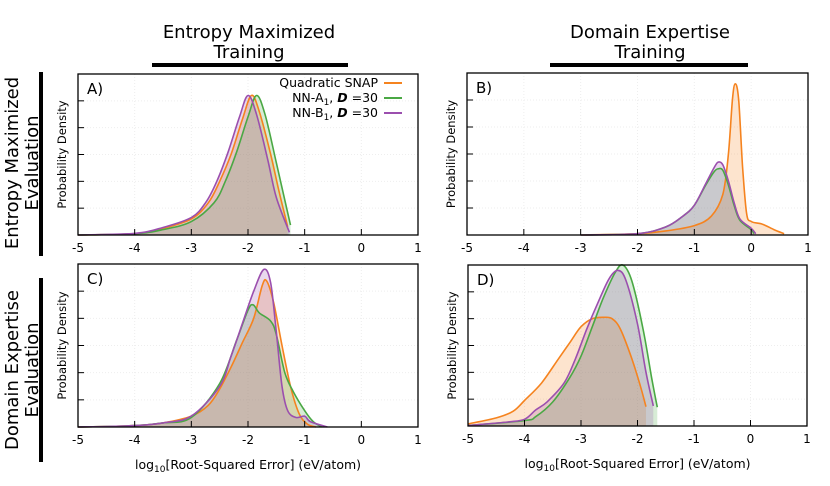 Image resolution: width=830 pixels, height=486 pixels. Describe the element at coordinates (95, 279) in the screenshot. I see `panel-label: C)` at that location.